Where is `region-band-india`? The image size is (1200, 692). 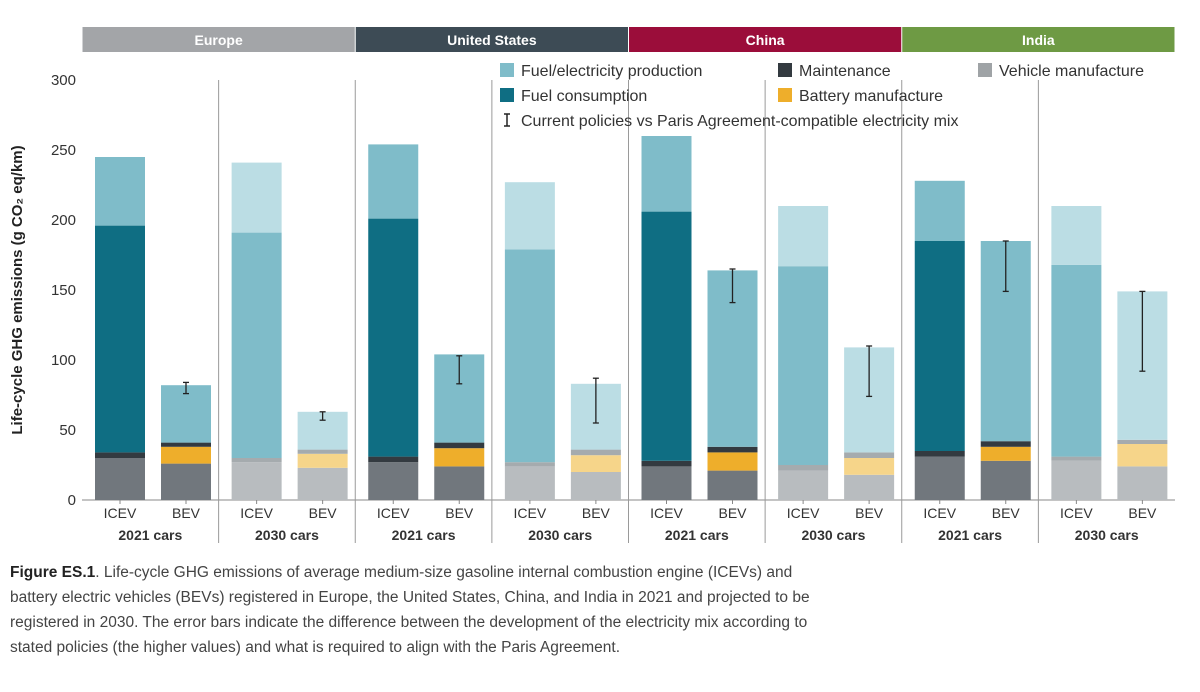
region-band-india is located at coordinates (1038, 39).